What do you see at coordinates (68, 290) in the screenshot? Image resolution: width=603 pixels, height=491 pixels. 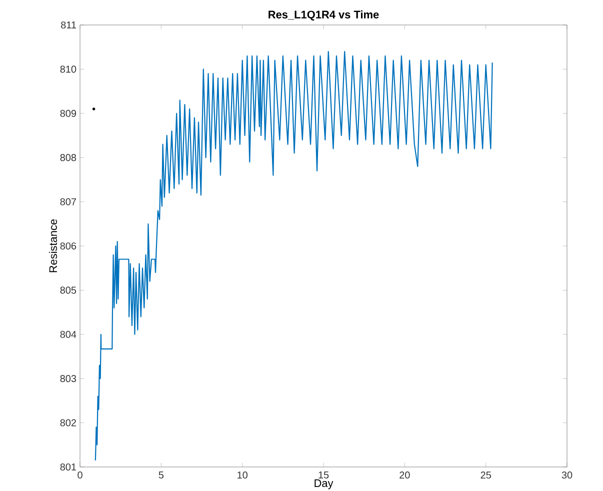 I see `y-tick-label: 805` at bounding box center [68, 290].